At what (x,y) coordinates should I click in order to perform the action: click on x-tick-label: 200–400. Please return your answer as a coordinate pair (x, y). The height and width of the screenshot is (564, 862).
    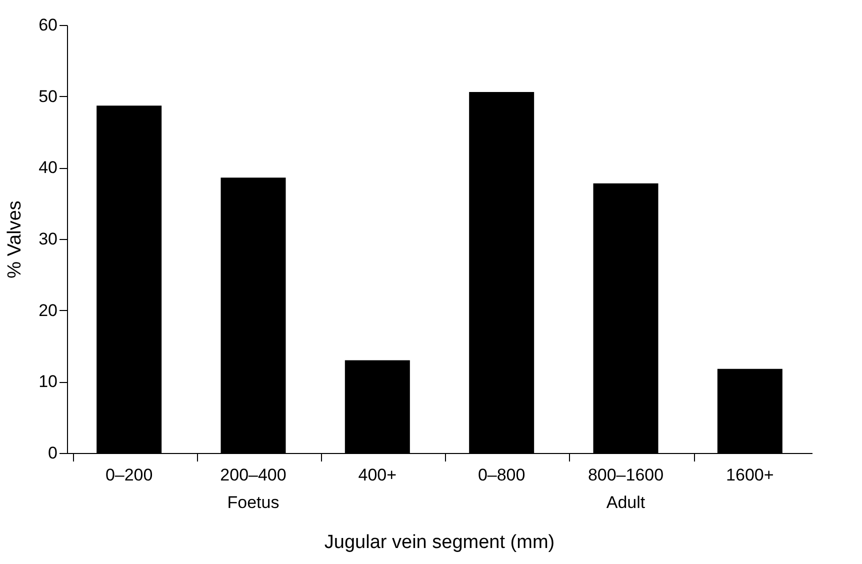
    Looking at the image, I should click on (253, 475).